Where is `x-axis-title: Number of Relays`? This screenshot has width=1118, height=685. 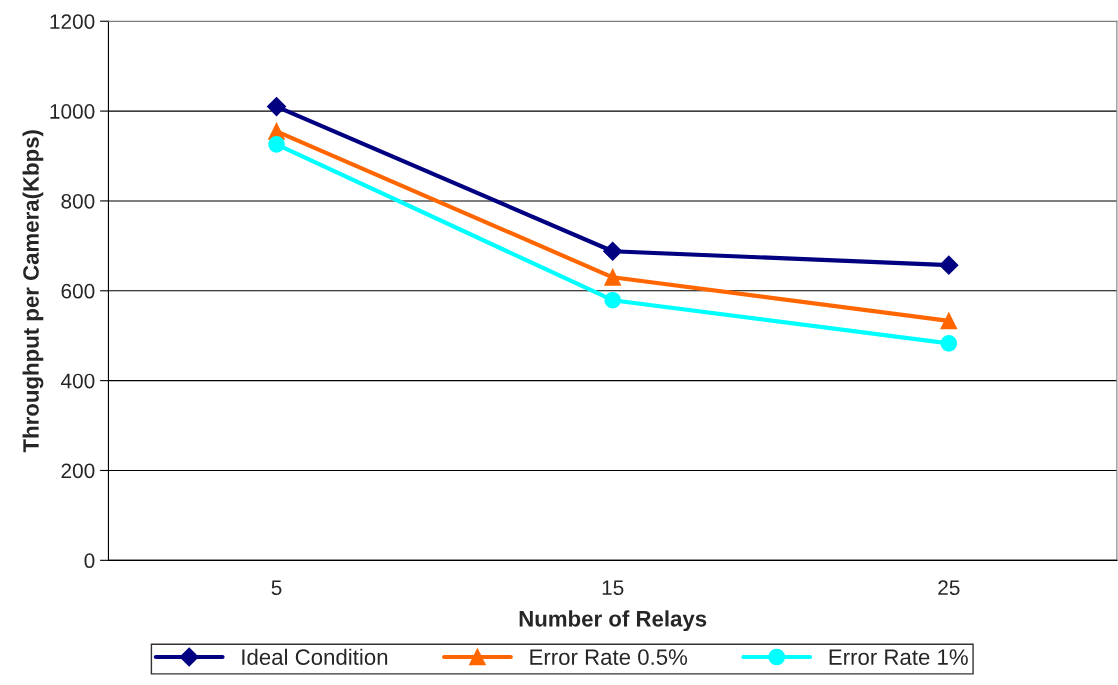
x-axis-title: Number of Relays is located at coordinates (613, 621).